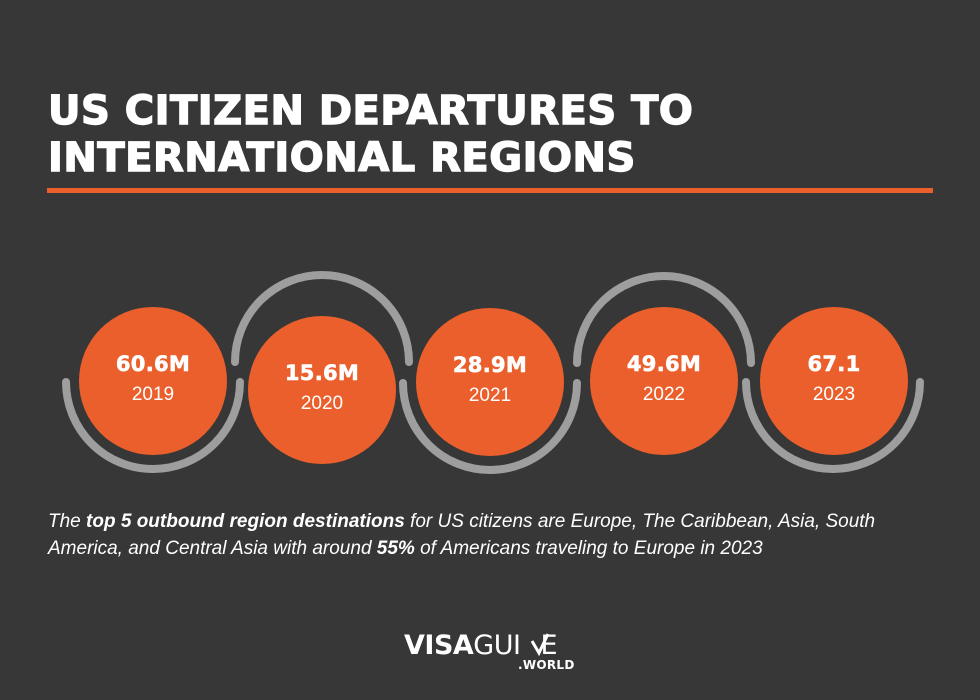 This screenshot has height=700, width=980. Describe the element at coordinates (490, 190) in the screenshot. I see `title-underline` at that location.